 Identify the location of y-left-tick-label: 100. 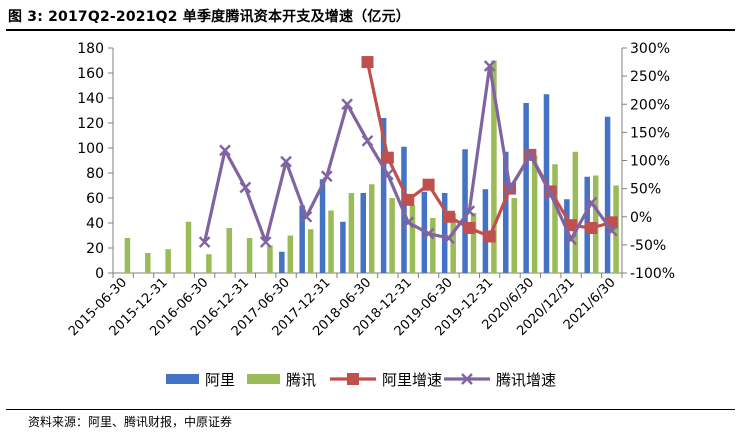
(90, 149).